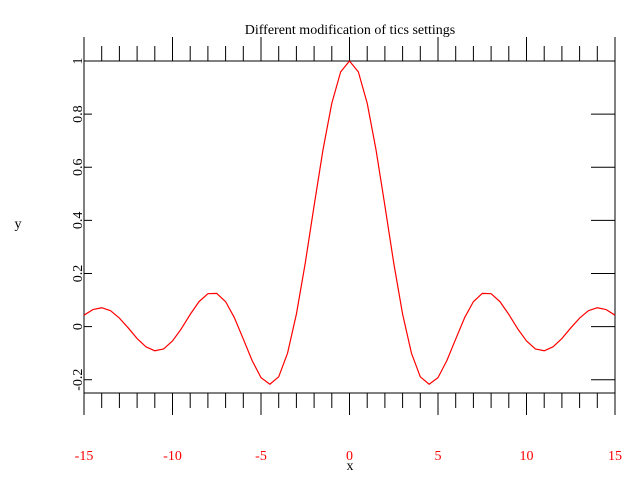 This screenshot has width=640, height=480. Describe the element at coordinates (615, 456) in the screenshot. I see `x-tick-label: 15` at that location.